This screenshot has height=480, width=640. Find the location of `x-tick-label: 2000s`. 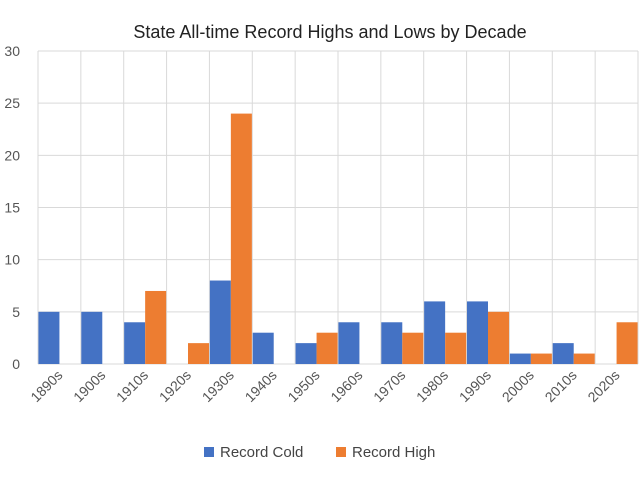

x-tick-label: 2000s is located at coordinates (518, 386).